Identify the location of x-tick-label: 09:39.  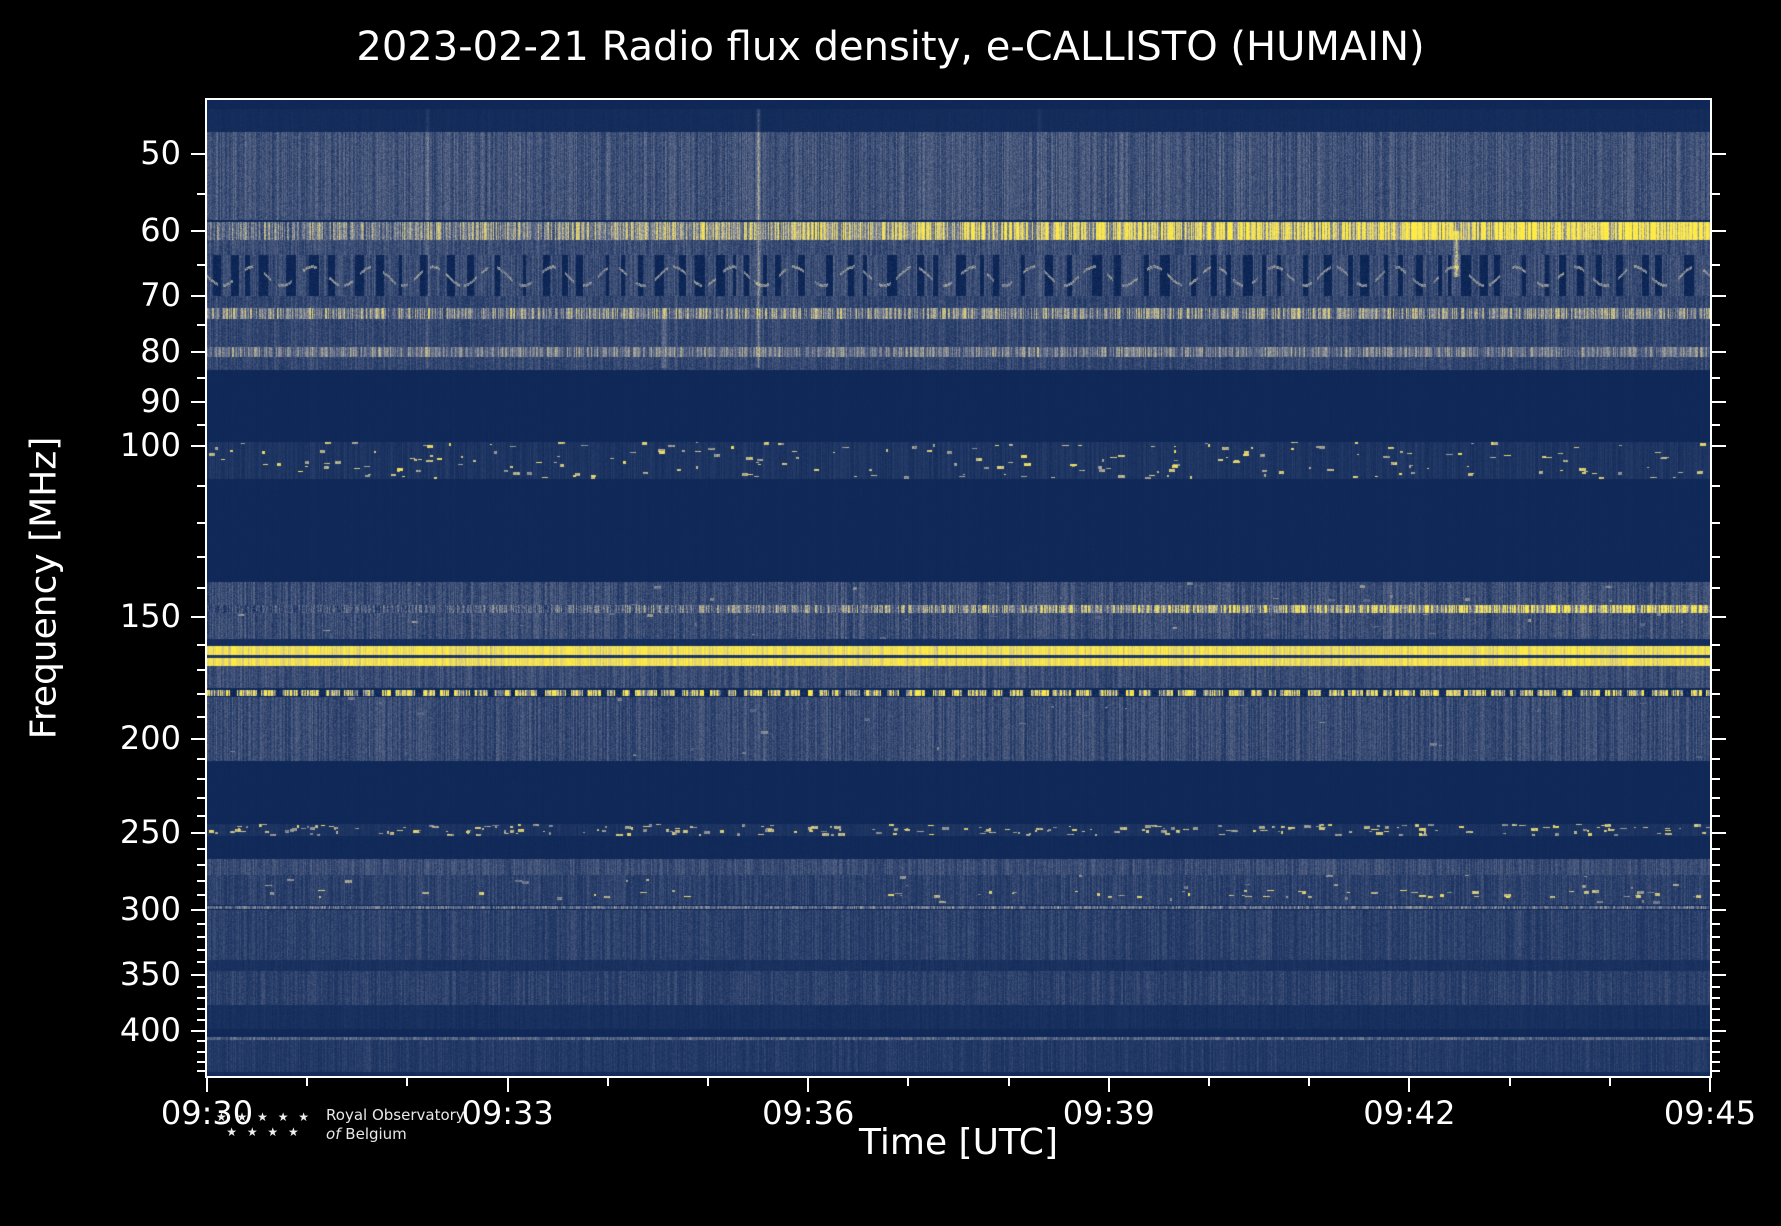
(1108, 1113).